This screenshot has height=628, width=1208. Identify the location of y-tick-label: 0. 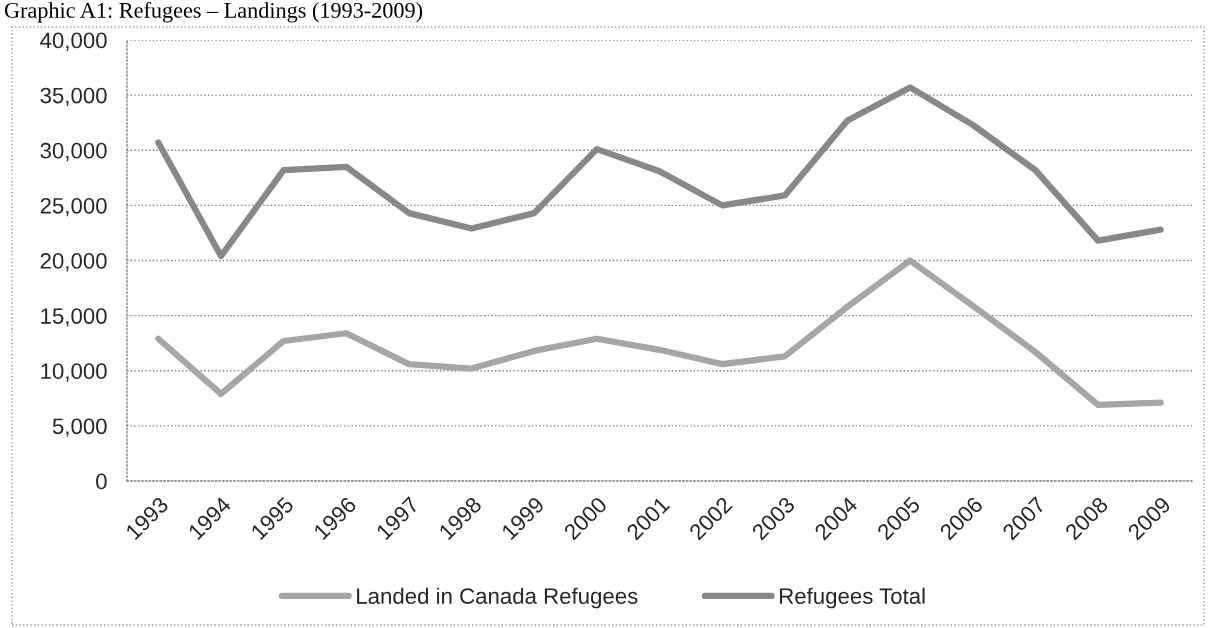
(101, 481).